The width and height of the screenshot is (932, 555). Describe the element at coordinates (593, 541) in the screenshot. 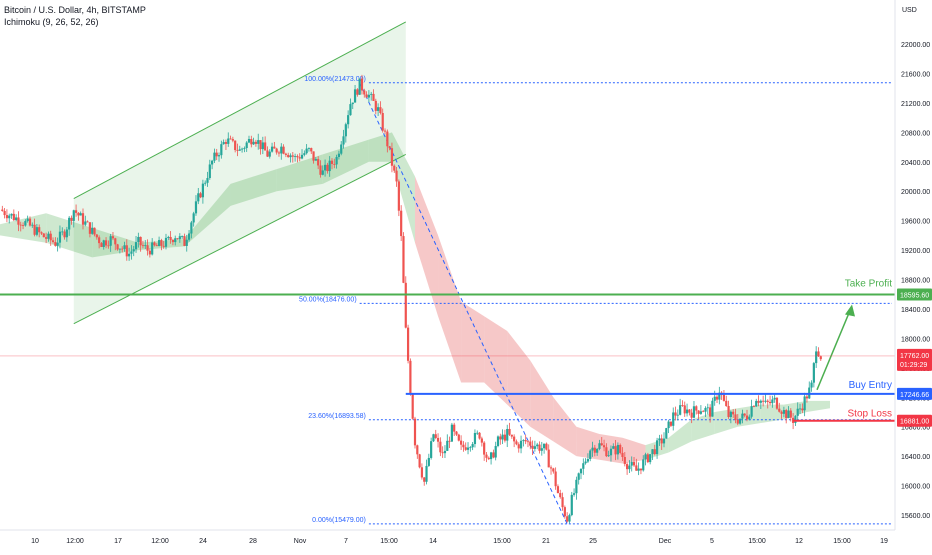

I see `time-tick-label: 25` at that location.